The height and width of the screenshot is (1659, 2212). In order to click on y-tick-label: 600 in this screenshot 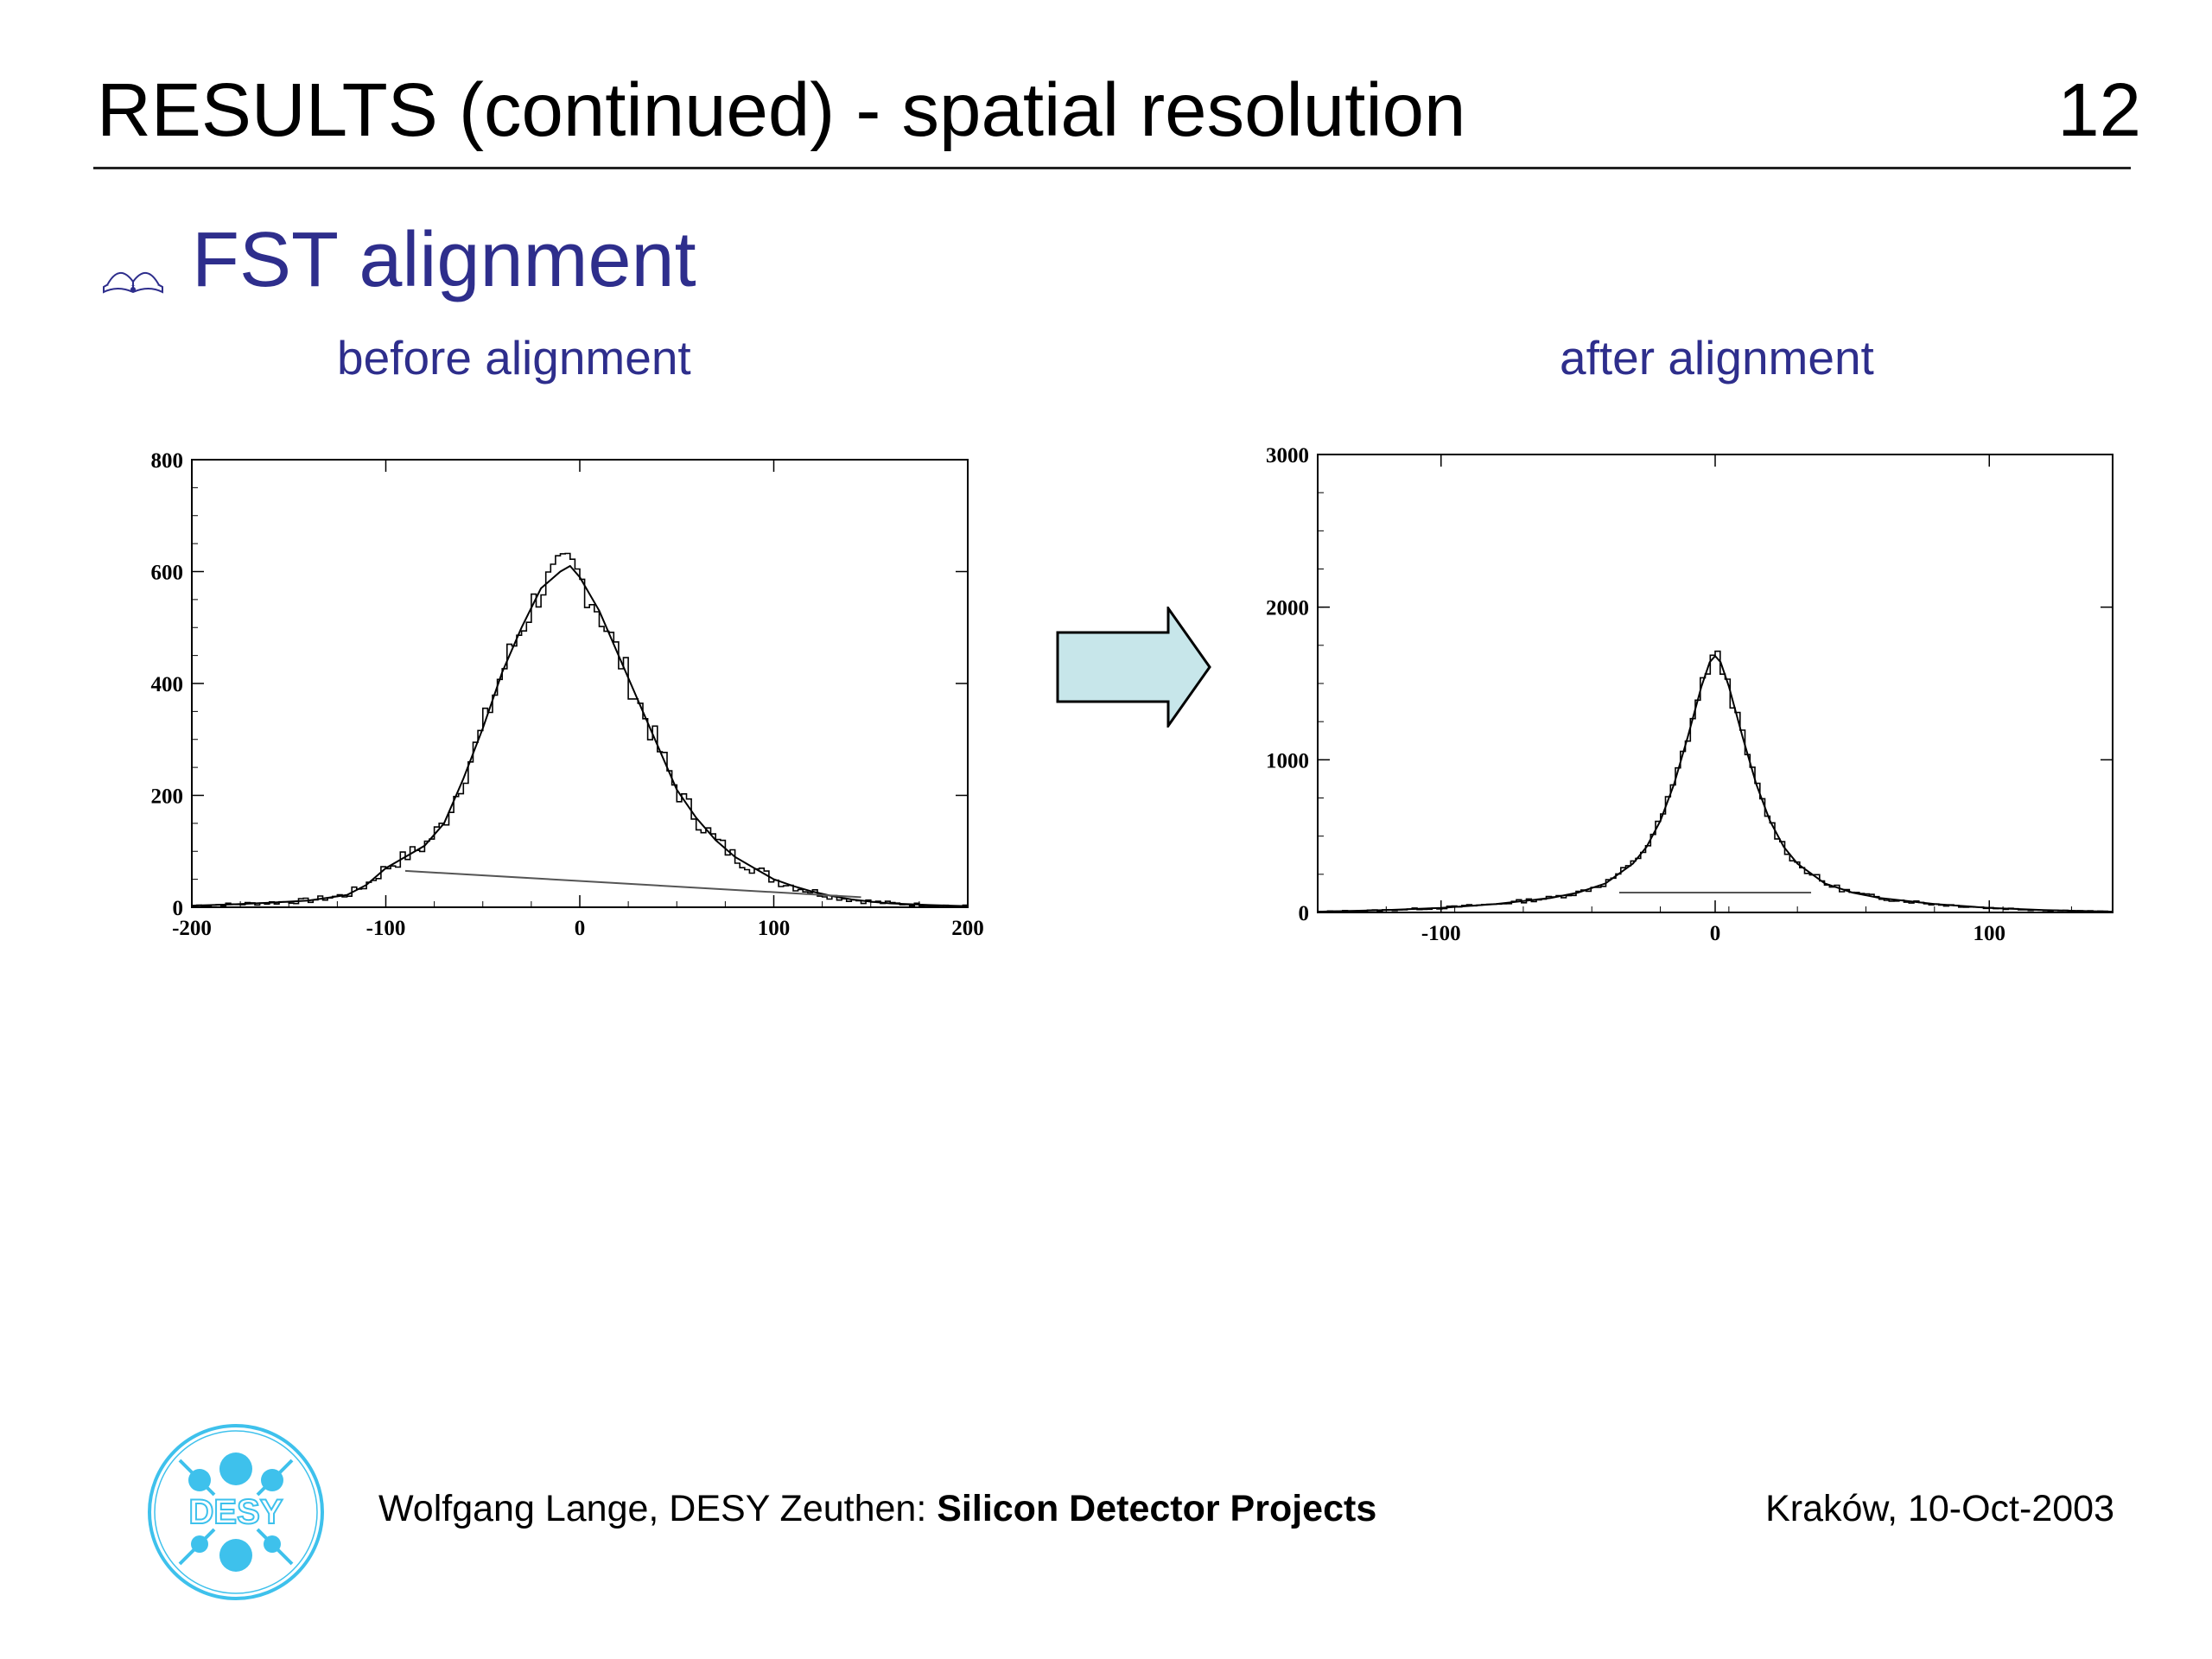, I will do `click(167, 573)`.